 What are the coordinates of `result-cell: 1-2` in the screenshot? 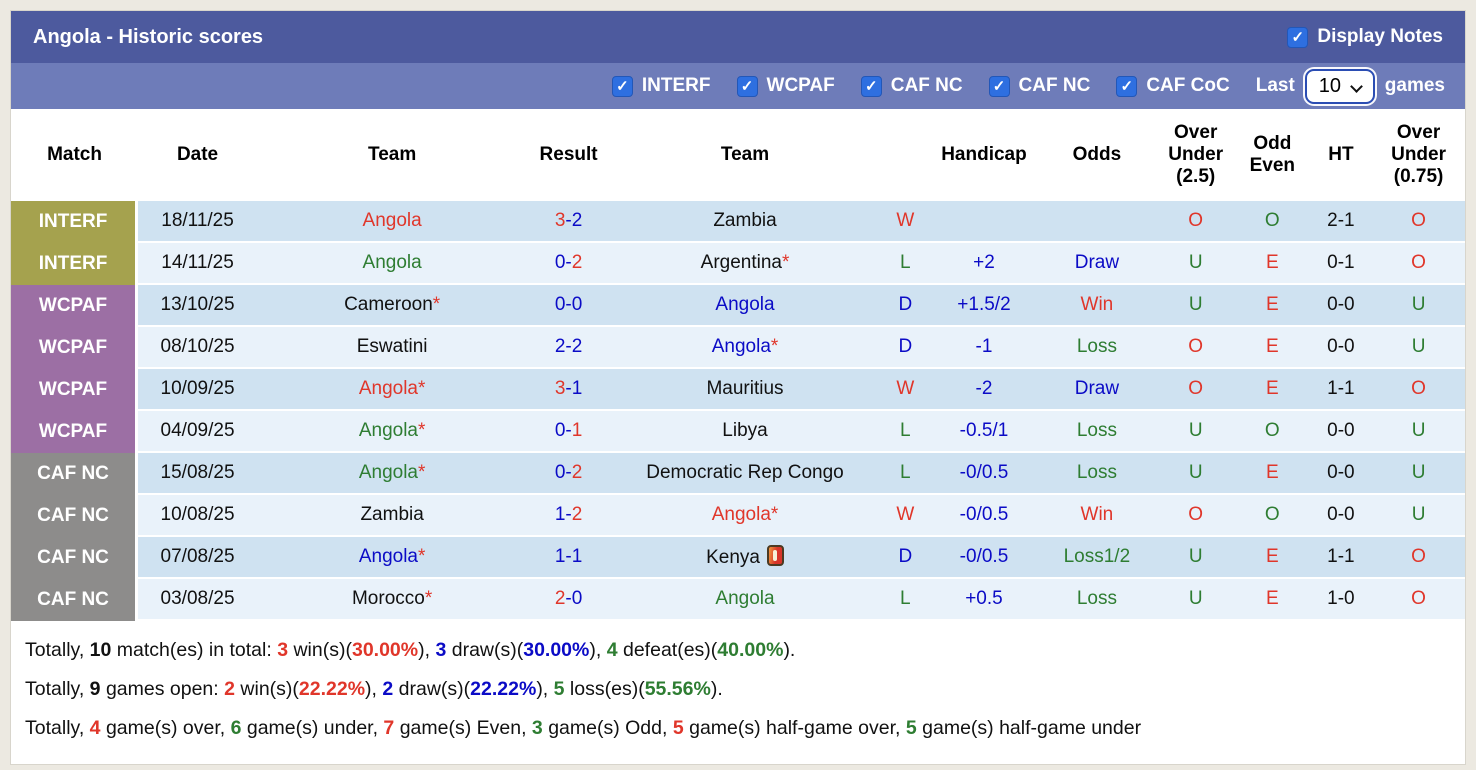 It's located at (568, 516).